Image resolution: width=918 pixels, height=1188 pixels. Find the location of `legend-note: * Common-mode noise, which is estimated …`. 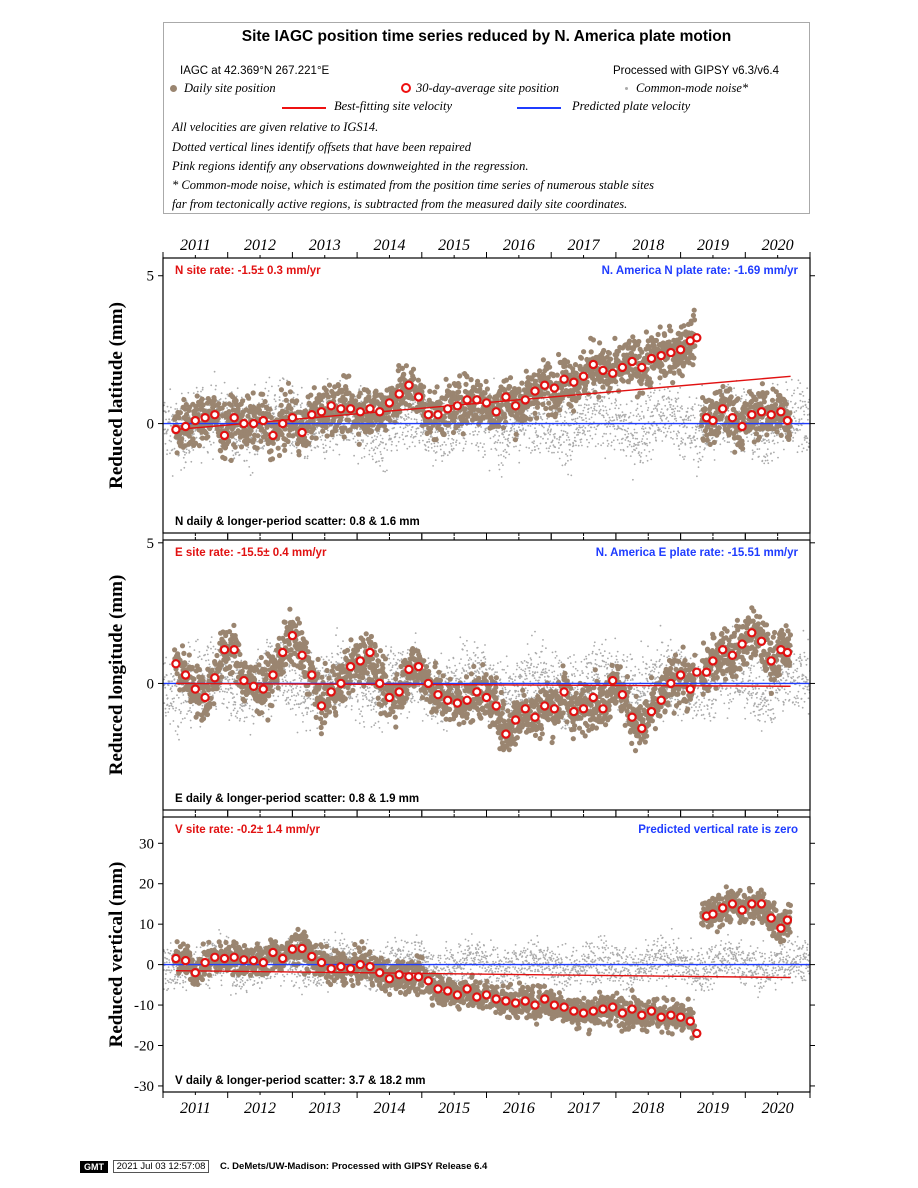

legend-note: * Common-mode noise, which is estimated … is located at coordinates (413, 185).